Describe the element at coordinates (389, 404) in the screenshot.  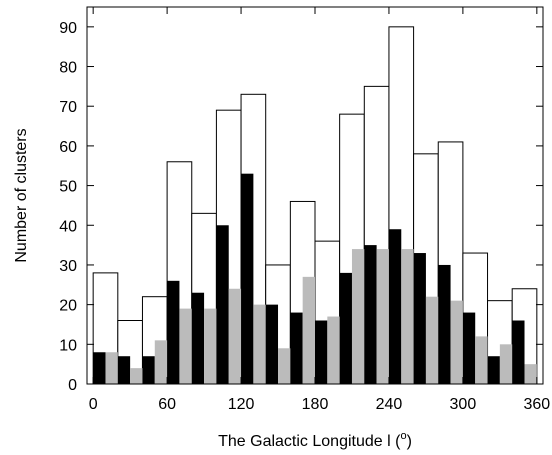
I see `x-tick-label: 240` at that location.